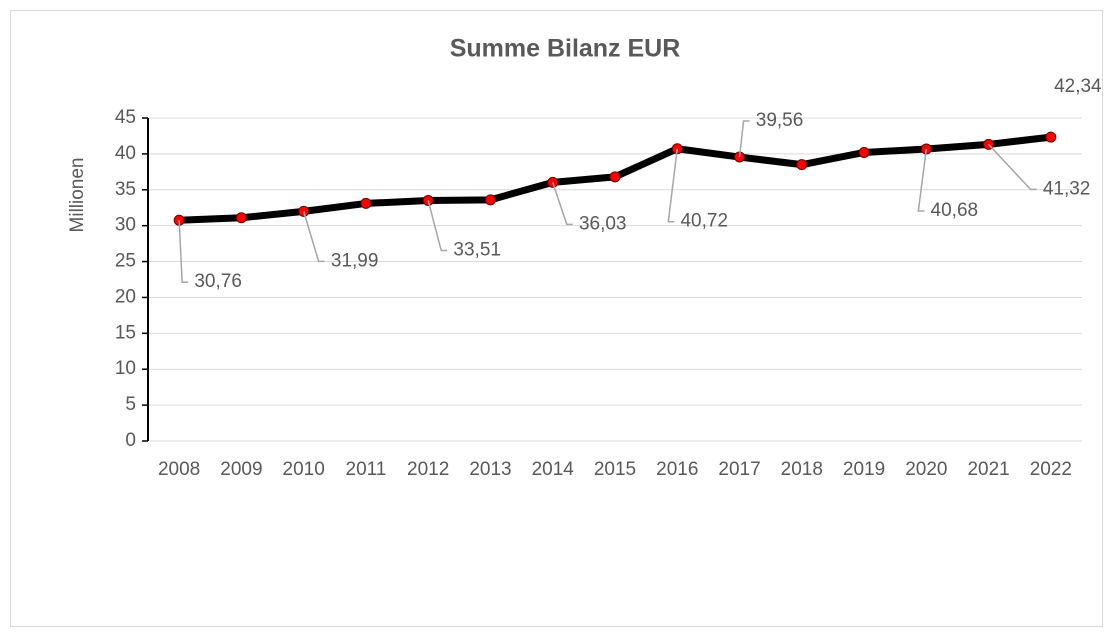 Image resolution: width=1113 pixels, height=642 pixels. I want to click on x-tick-label: 2019, so click(864, 469).